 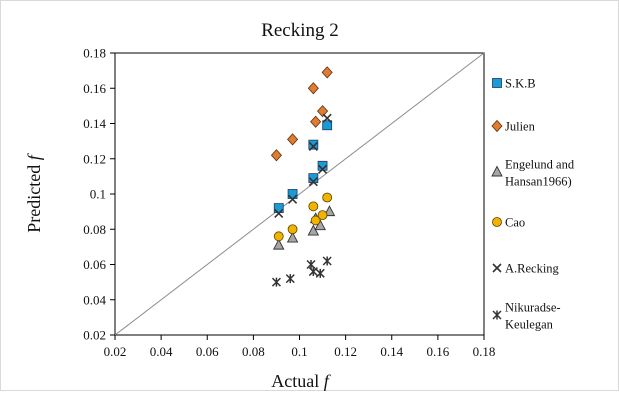 I want to click on y-axis-label: Predicted f, so click(x=34, y=192).